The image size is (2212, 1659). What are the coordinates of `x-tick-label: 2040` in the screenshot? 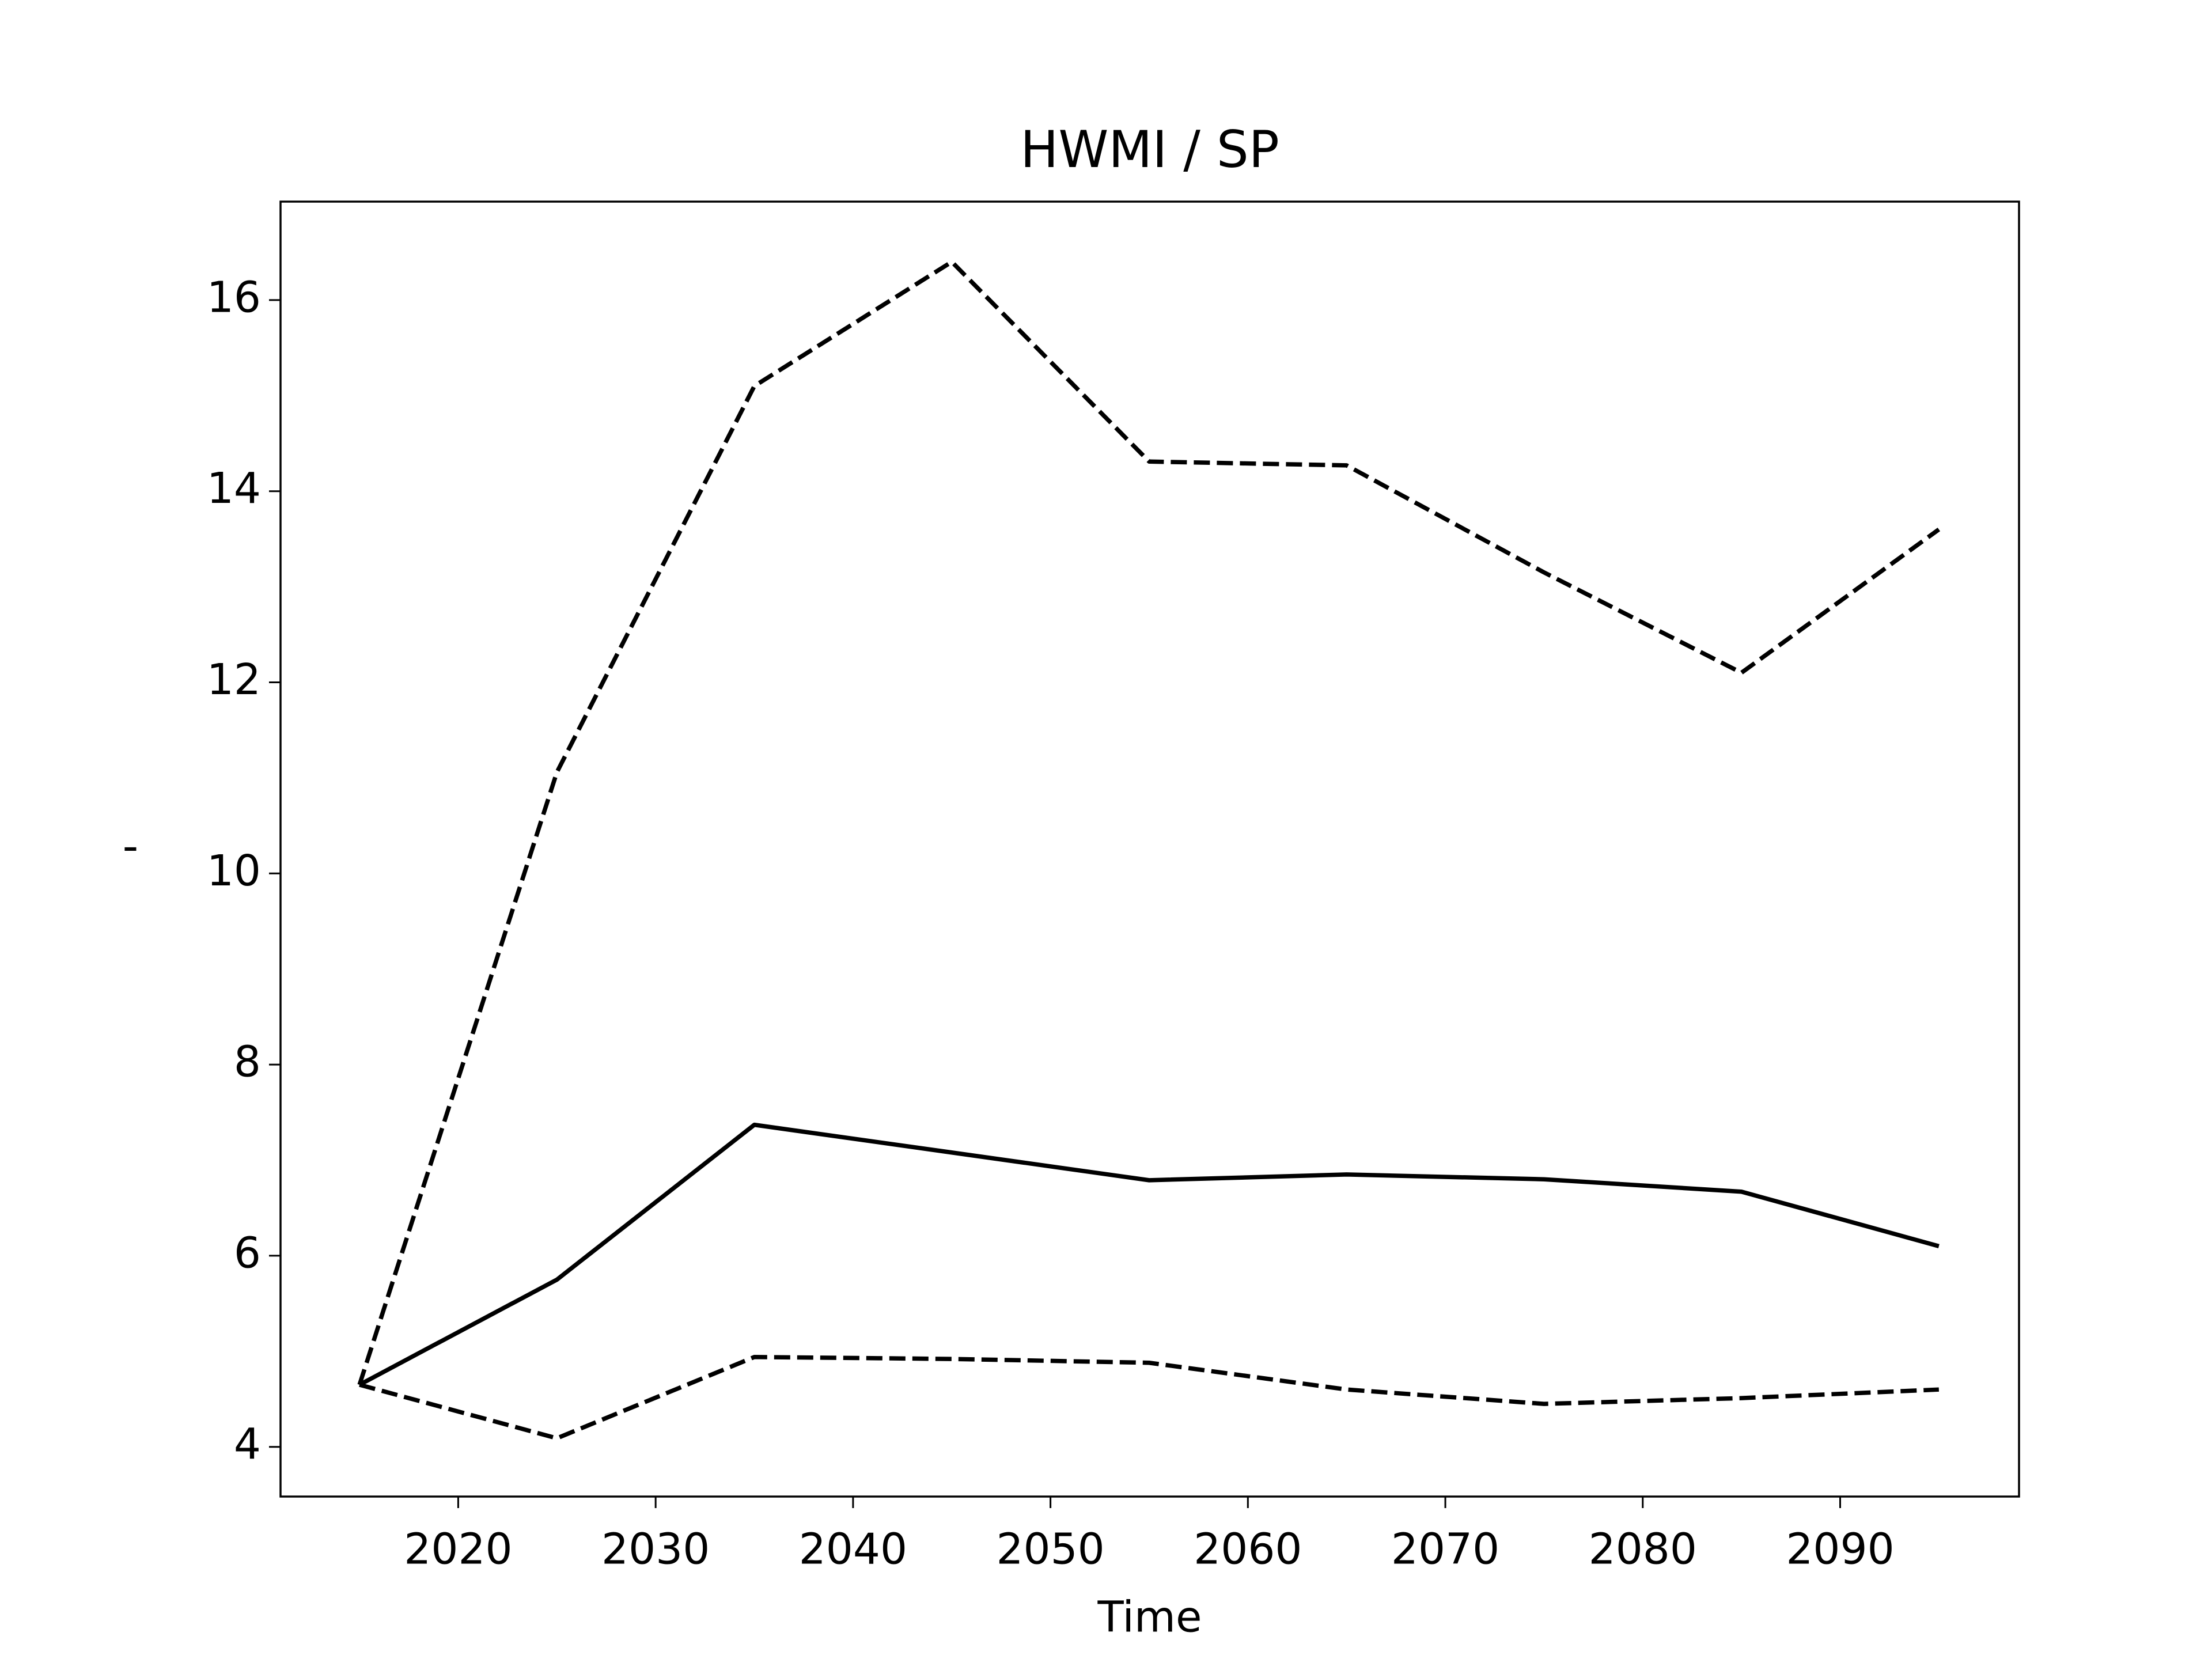 It's located at (853, 1549).